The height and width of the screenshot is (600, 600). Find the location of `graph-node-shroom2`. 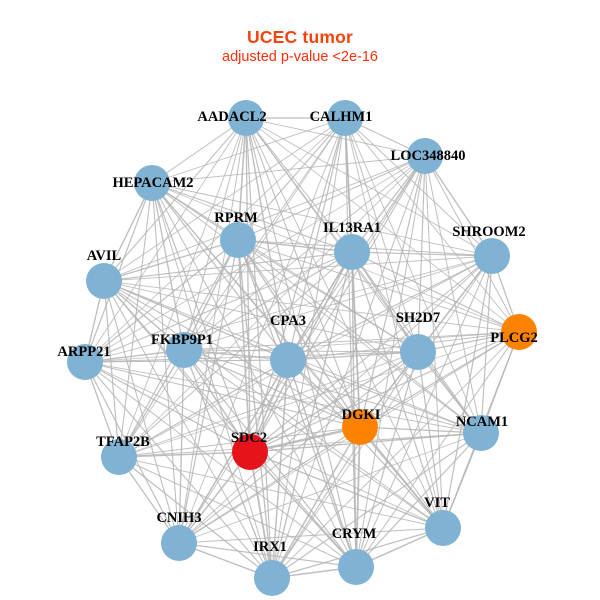

graph-node-shroom2 is located at coordinates (492, 256).